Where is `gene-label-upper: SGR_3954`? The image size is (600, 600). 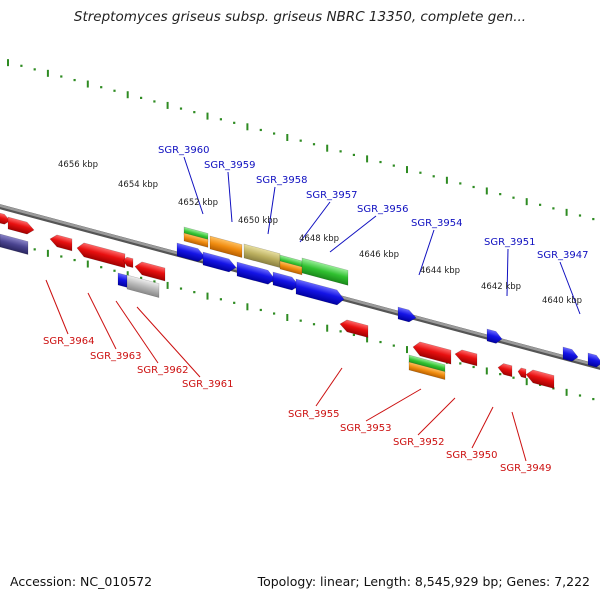 gene-label-upper: SGR_3954 is located at coordinates (437, 223).